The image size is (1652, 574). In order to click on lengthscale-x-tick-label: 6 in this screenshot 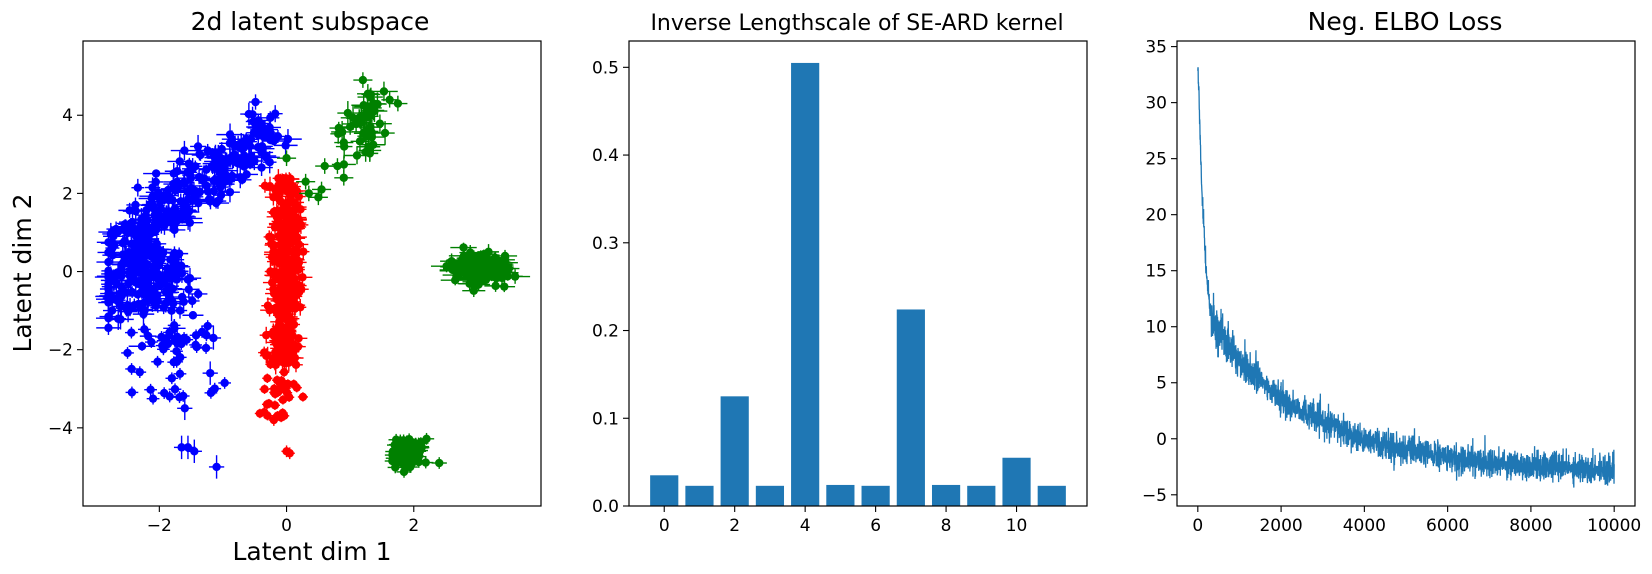, I will do `click(875, 526)`.